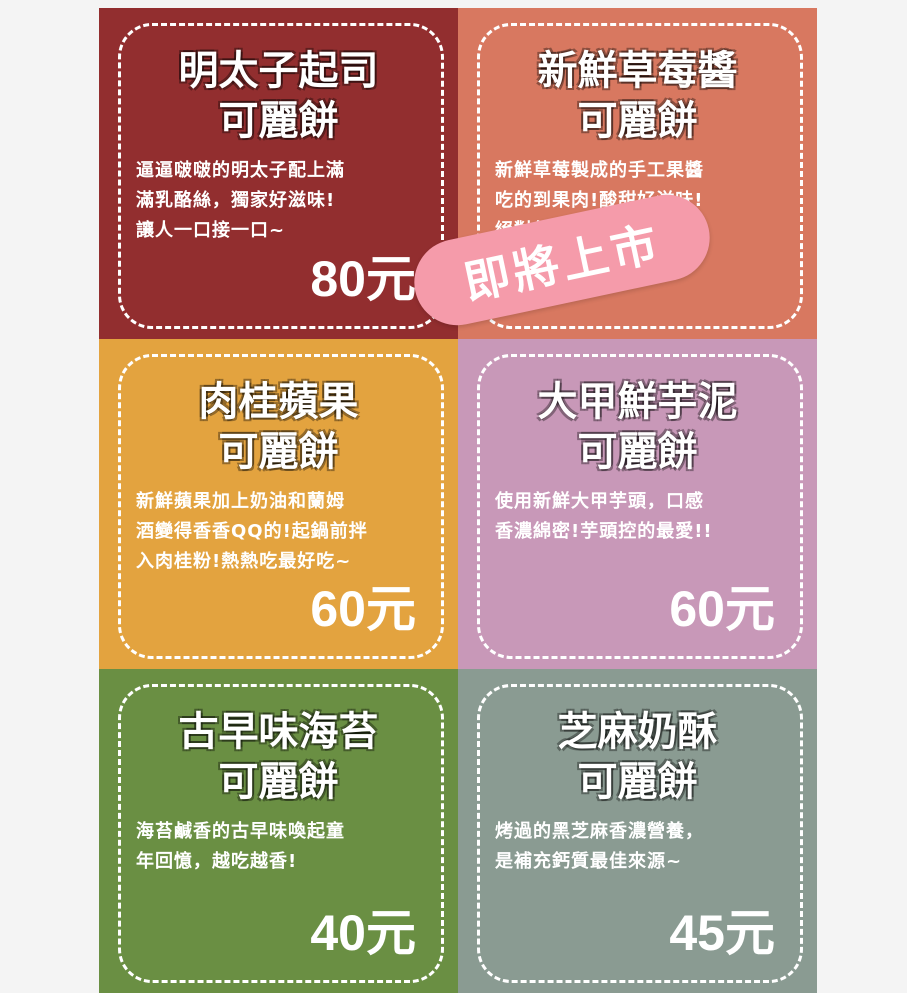  Describe the element at coordinates (722, 933) in the screenshot. I see `product-price: 45元` at that location.